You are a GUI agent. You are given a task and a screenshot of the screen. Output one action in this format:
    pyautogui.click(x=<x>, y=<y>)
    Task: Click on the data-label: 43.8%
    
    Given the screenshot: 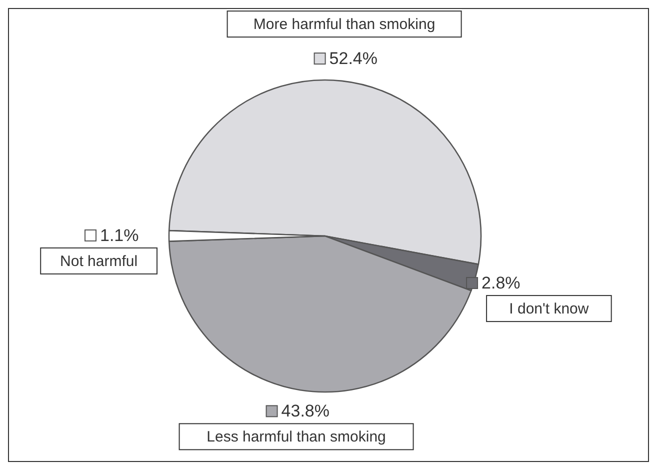 What is the action you would take?
    pyautogui.click(x=305, y=411)
    